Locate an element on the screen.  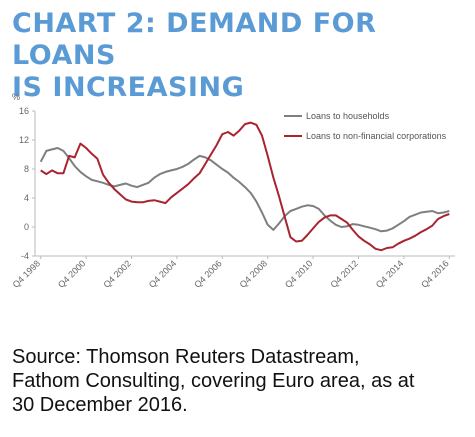
x-tick-label: Q4 2014 is located at coordinates (389, 273).